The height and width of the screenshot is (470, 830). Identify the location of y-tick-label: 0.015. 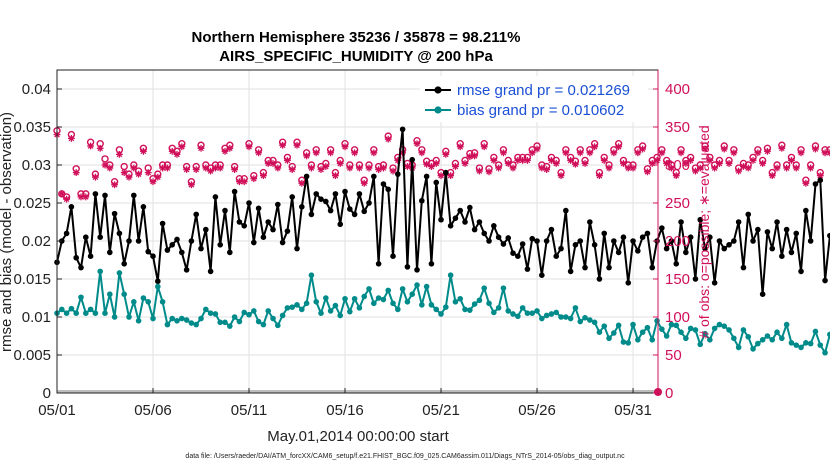
(32, 279).